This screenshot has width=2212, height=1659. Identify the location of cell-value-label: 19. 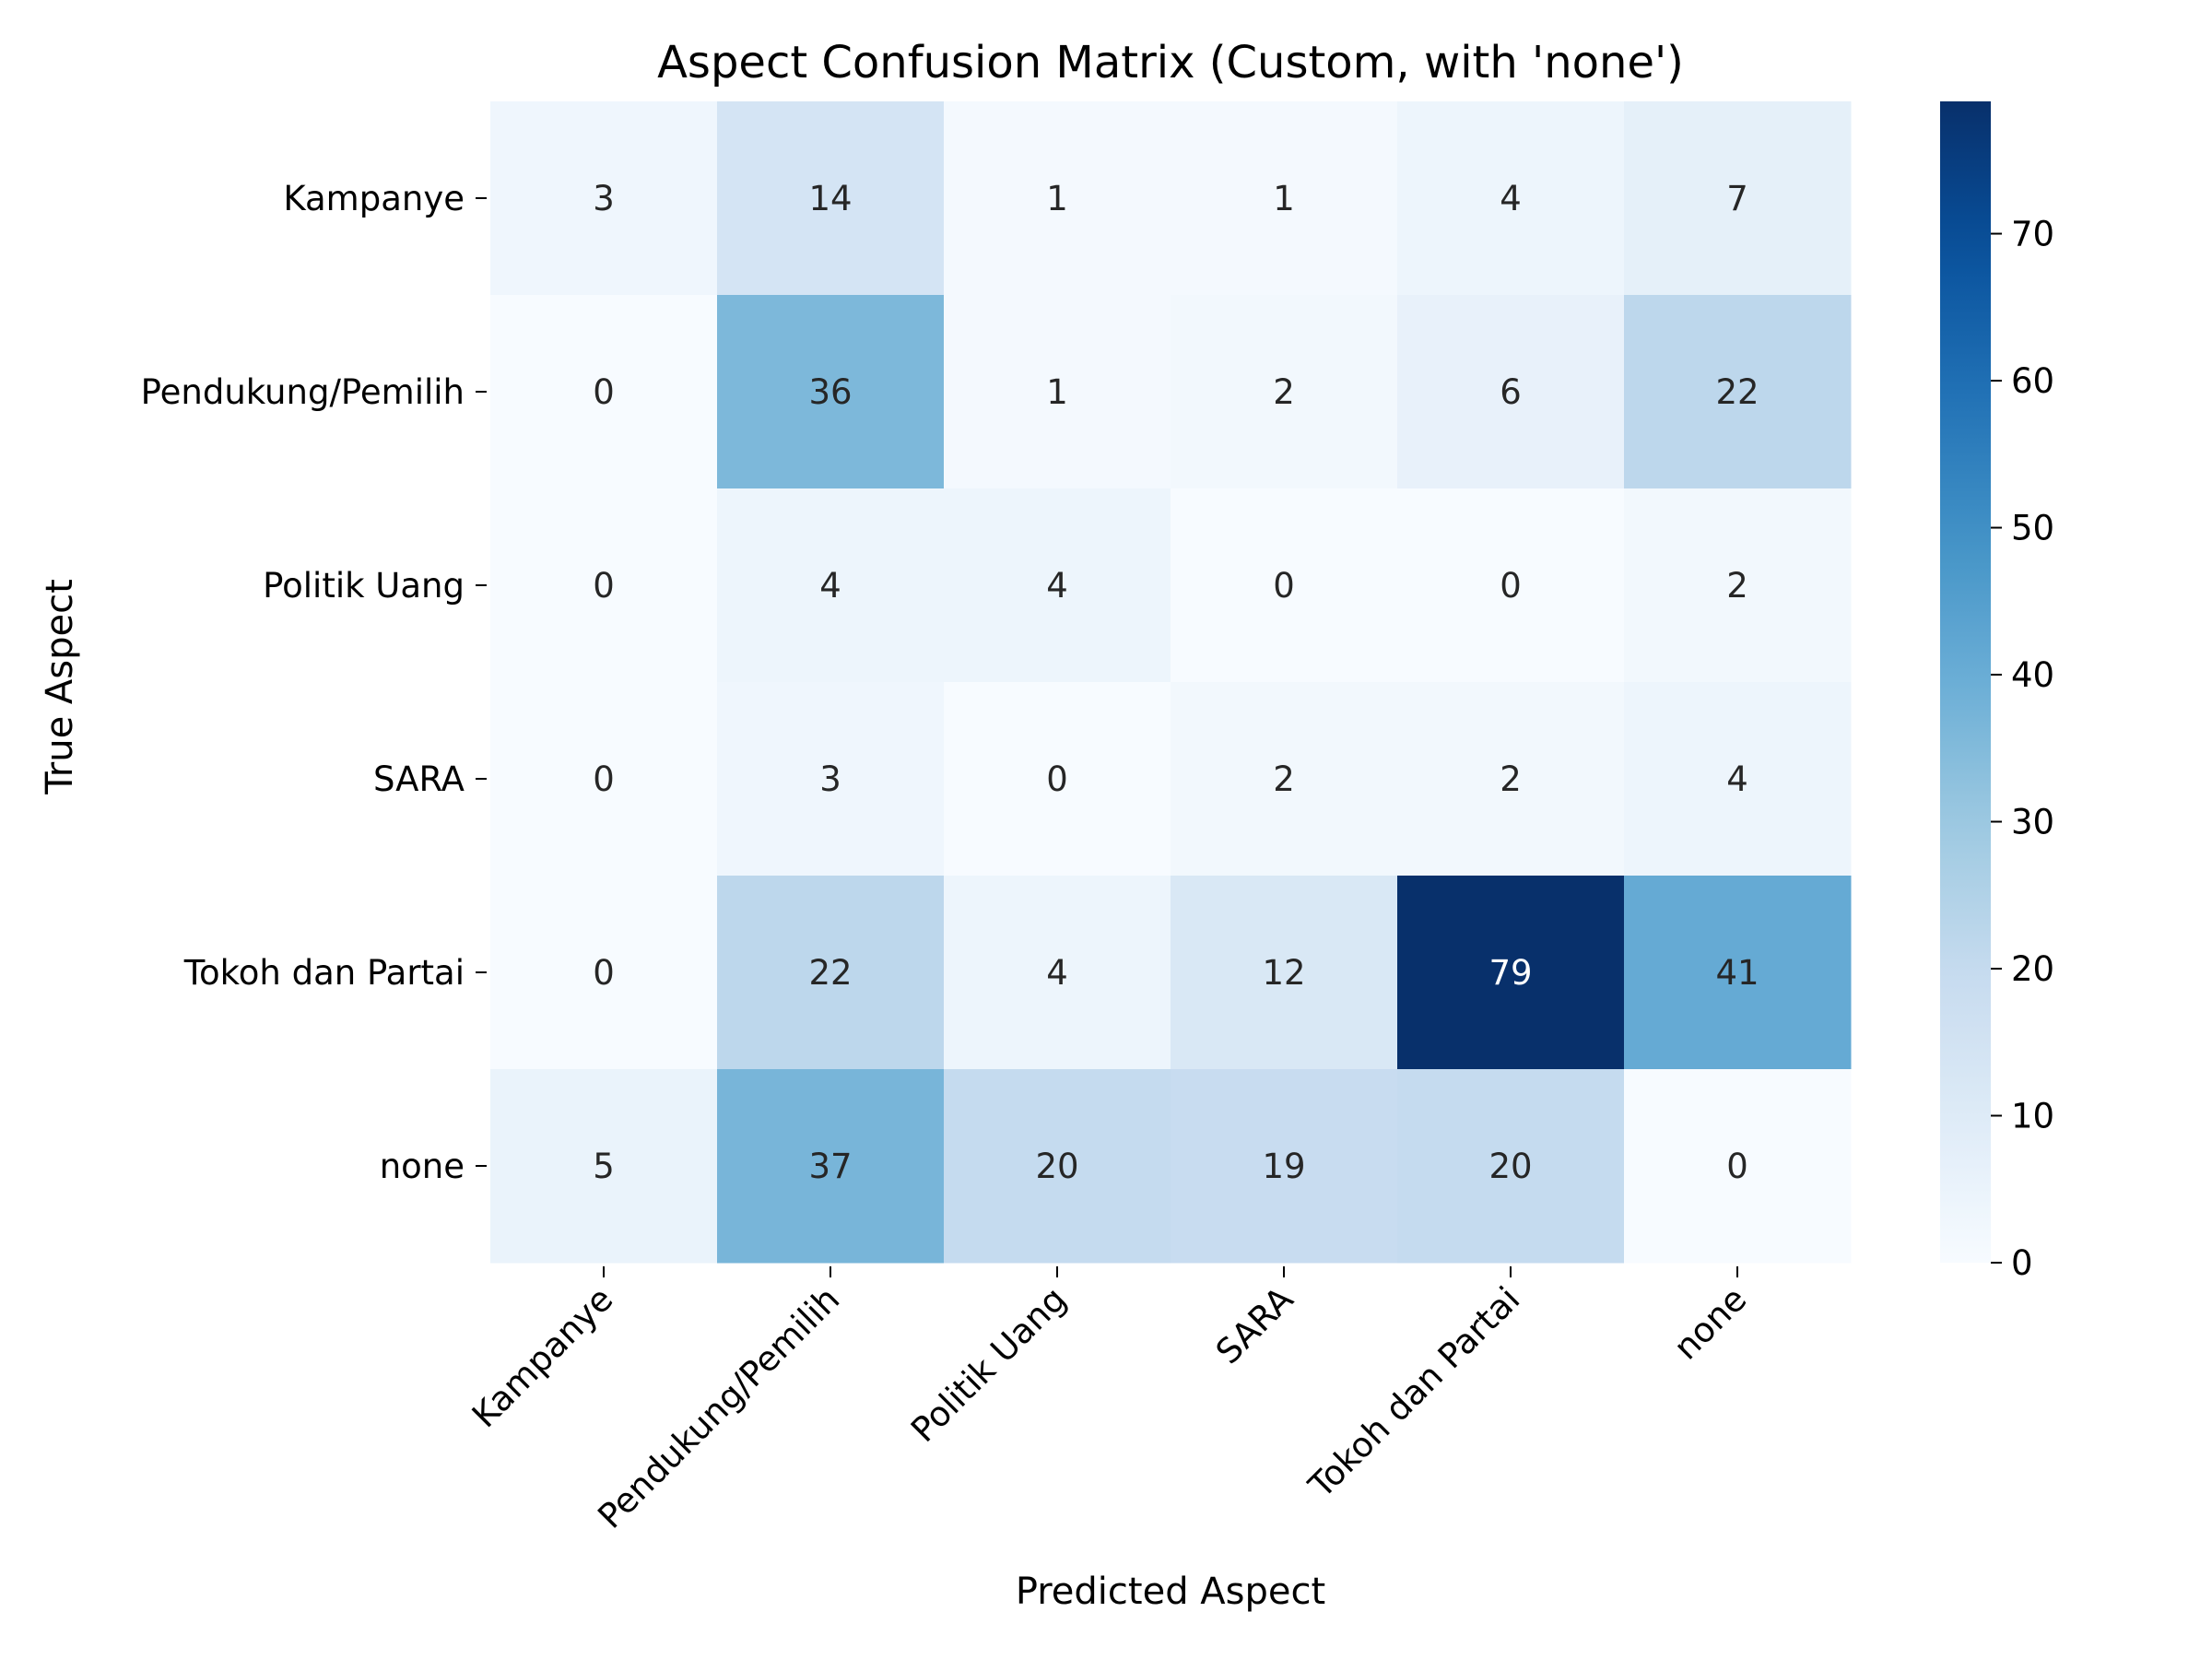
(1283, 1166).